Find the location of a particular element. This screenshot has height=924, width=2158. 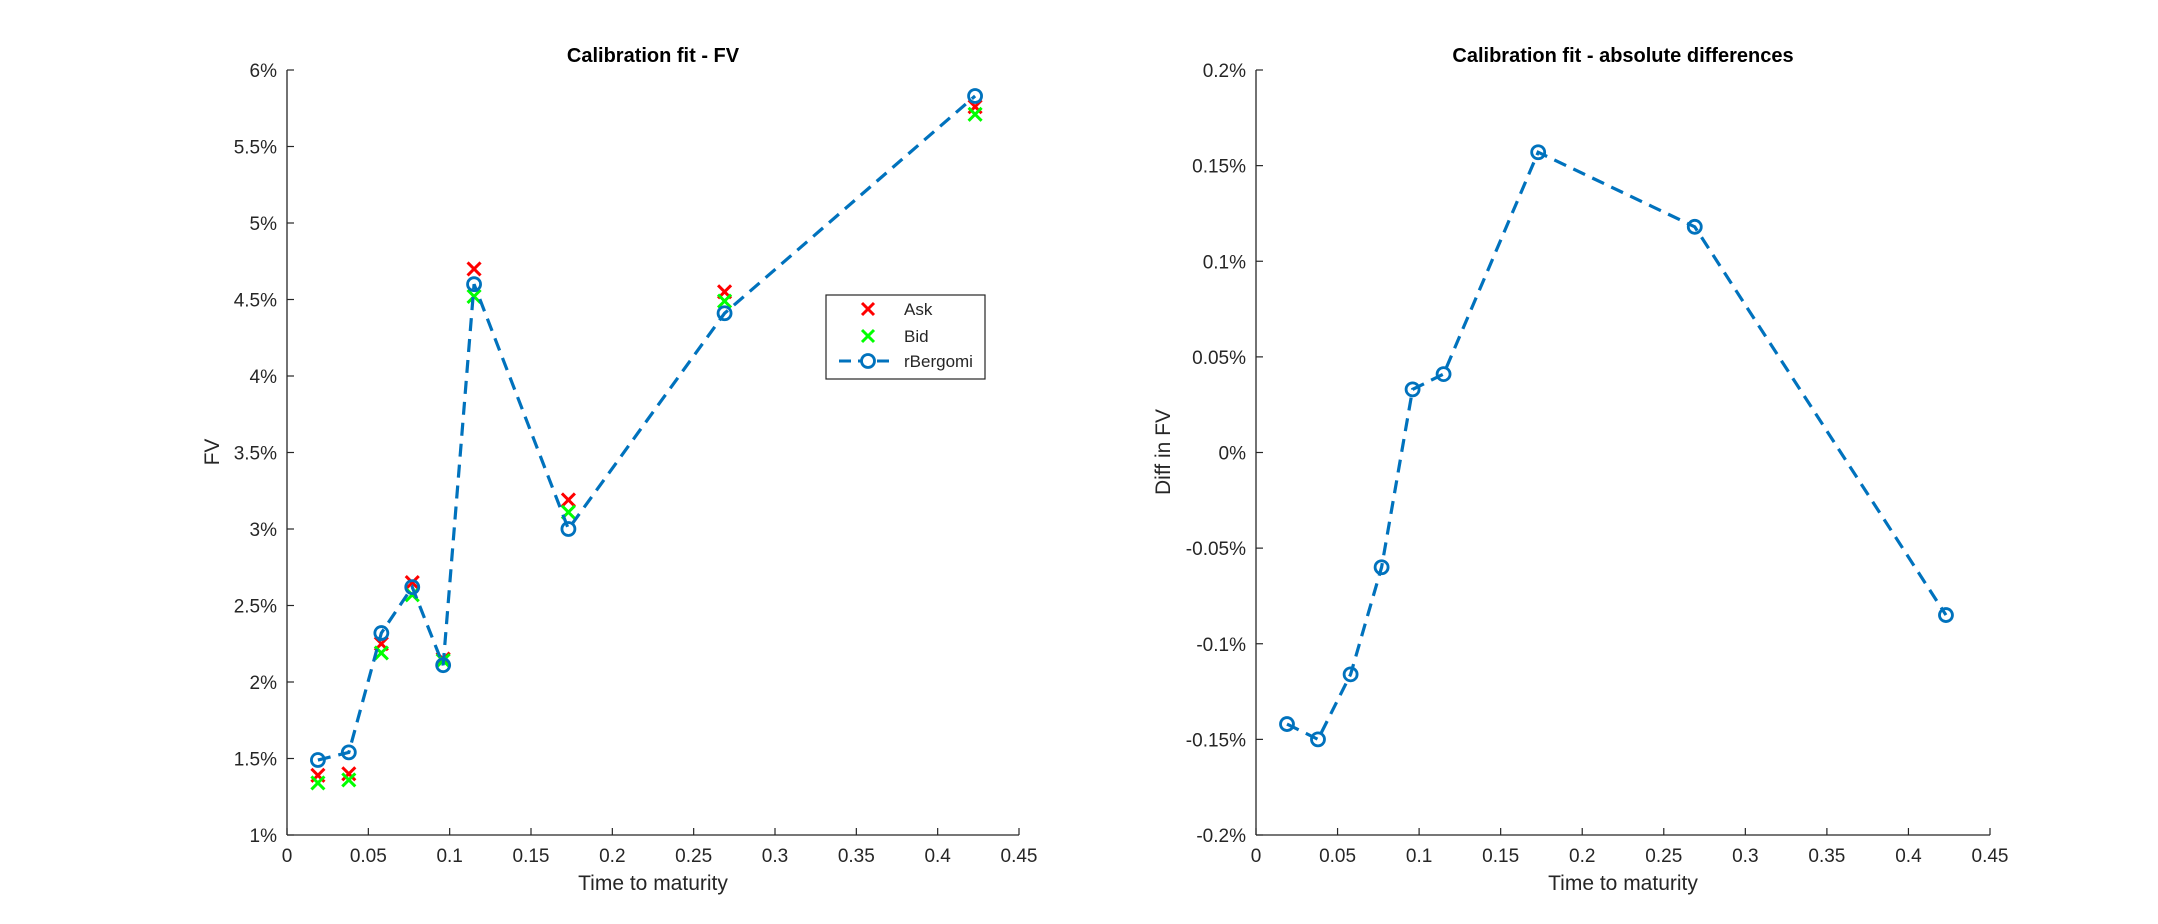

chart-1-xtick-label: 0 is located at coordinates (287, 856).